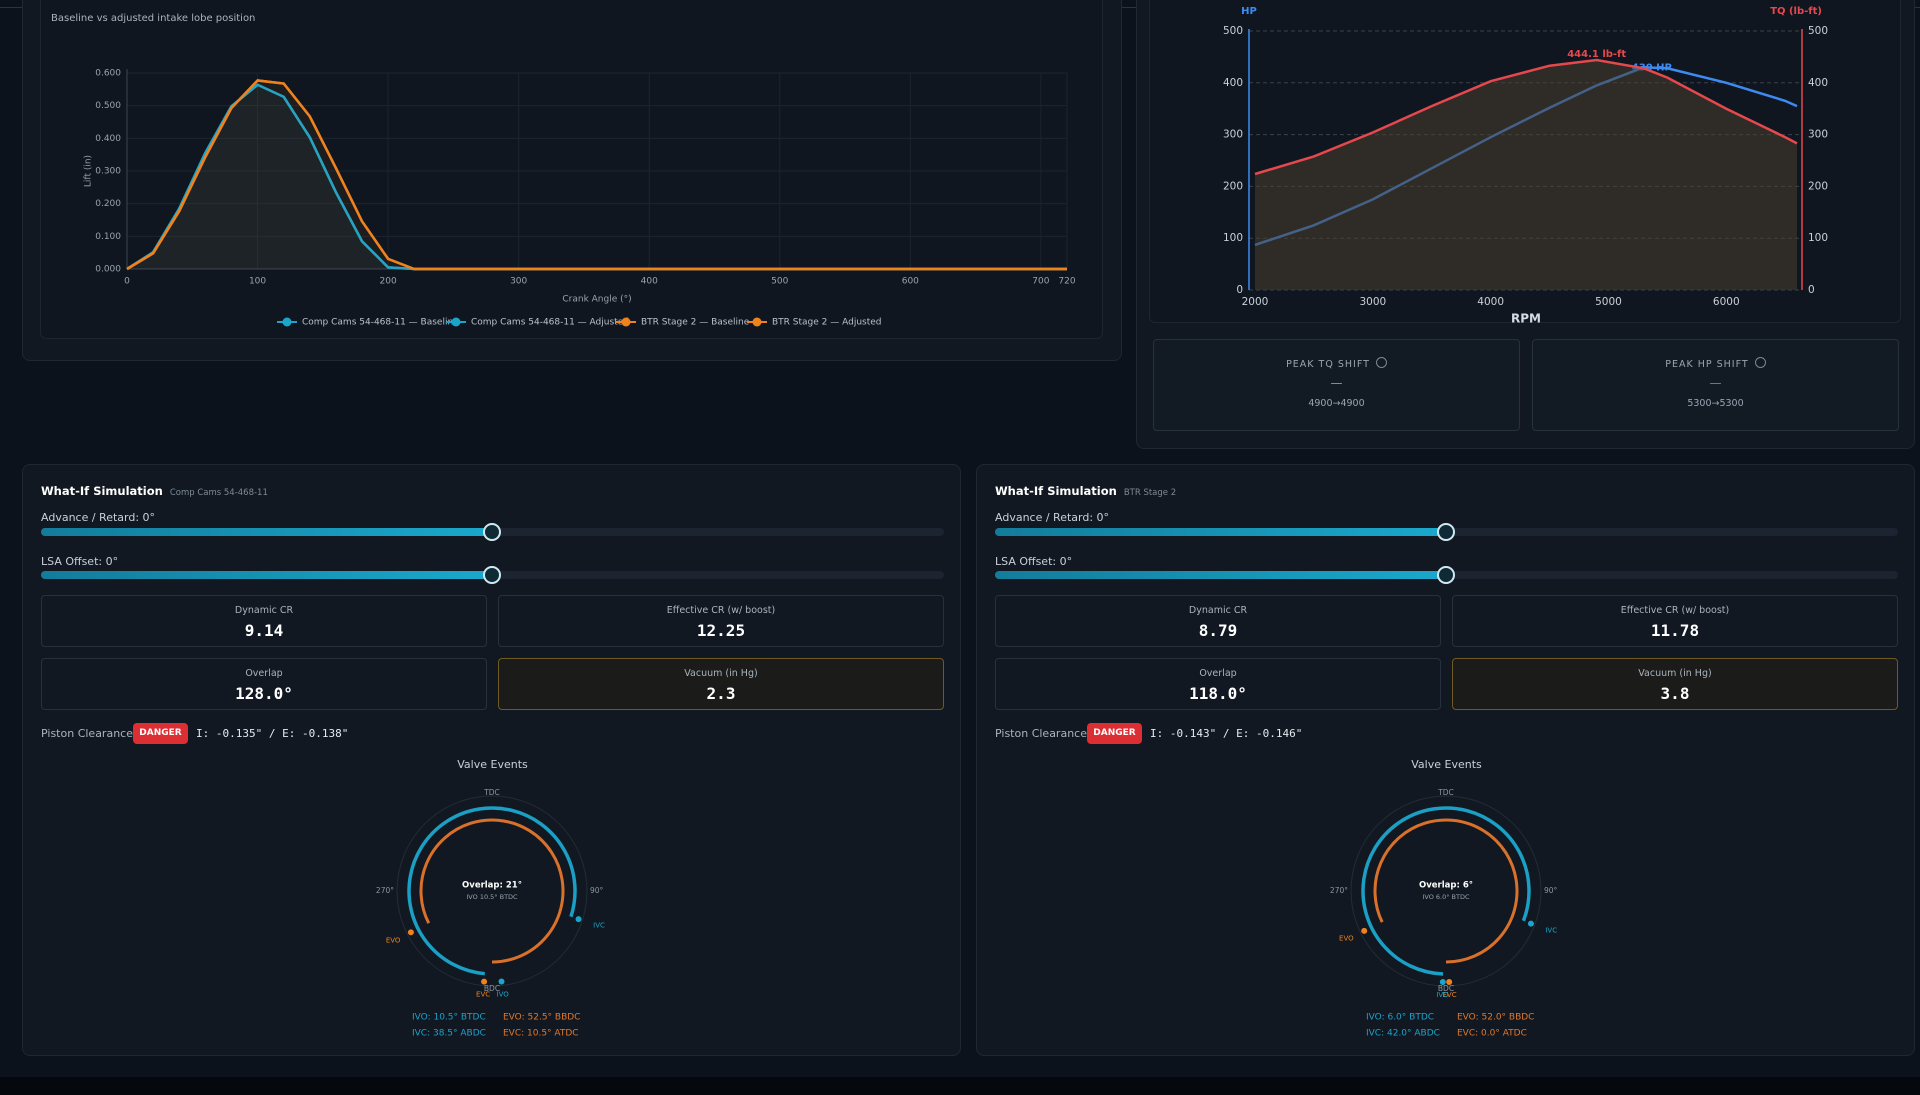  Describe the element at coordinates (449, 1018) in the screenshot. I see `event-text: IVO: 10.5° BTDC` at that location.